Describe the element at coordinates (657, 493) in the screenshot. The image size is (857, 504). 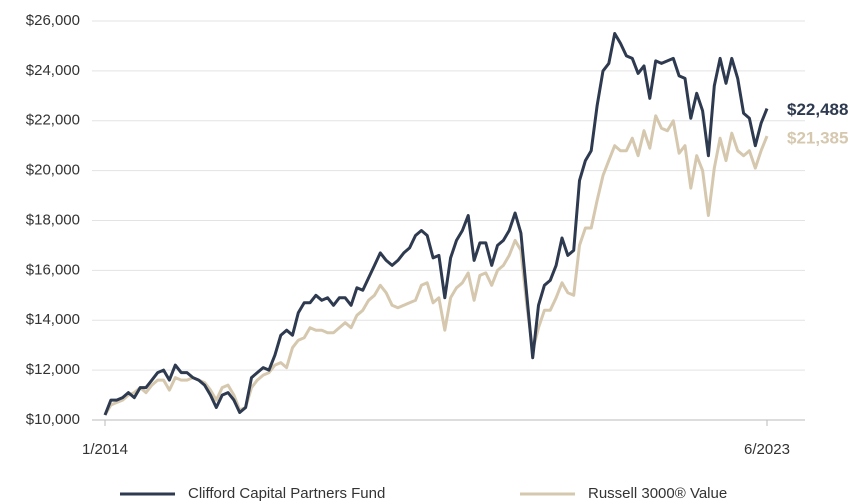
I see `legend-label: Russell 3000® Value` at that location.